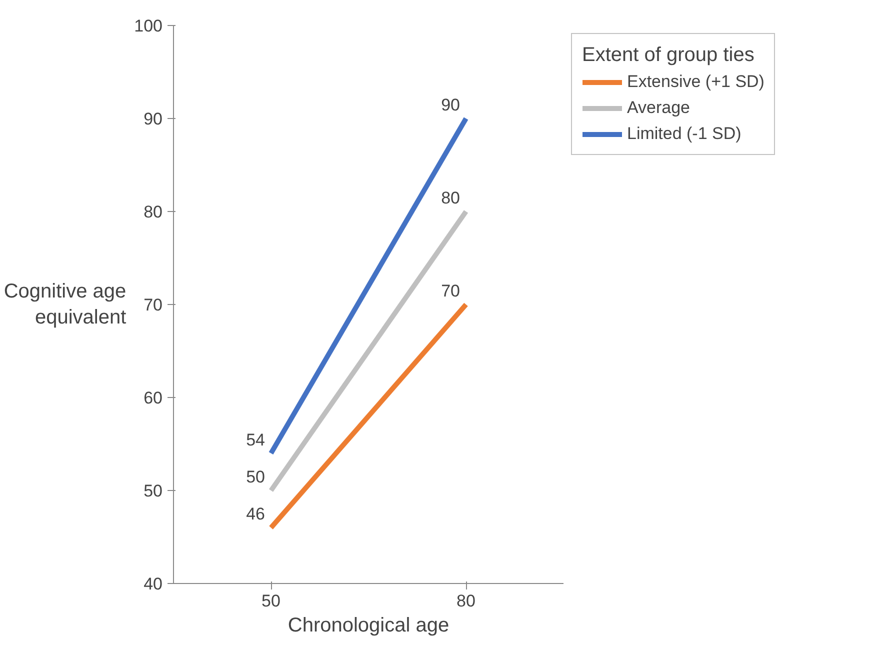 Image resolution: width=881 pixels, height=665 pixels. What do you see at coordinates (153, 119) in the screenshot?
I see `y-tick-label: 90` at bounding box center [153, 119].